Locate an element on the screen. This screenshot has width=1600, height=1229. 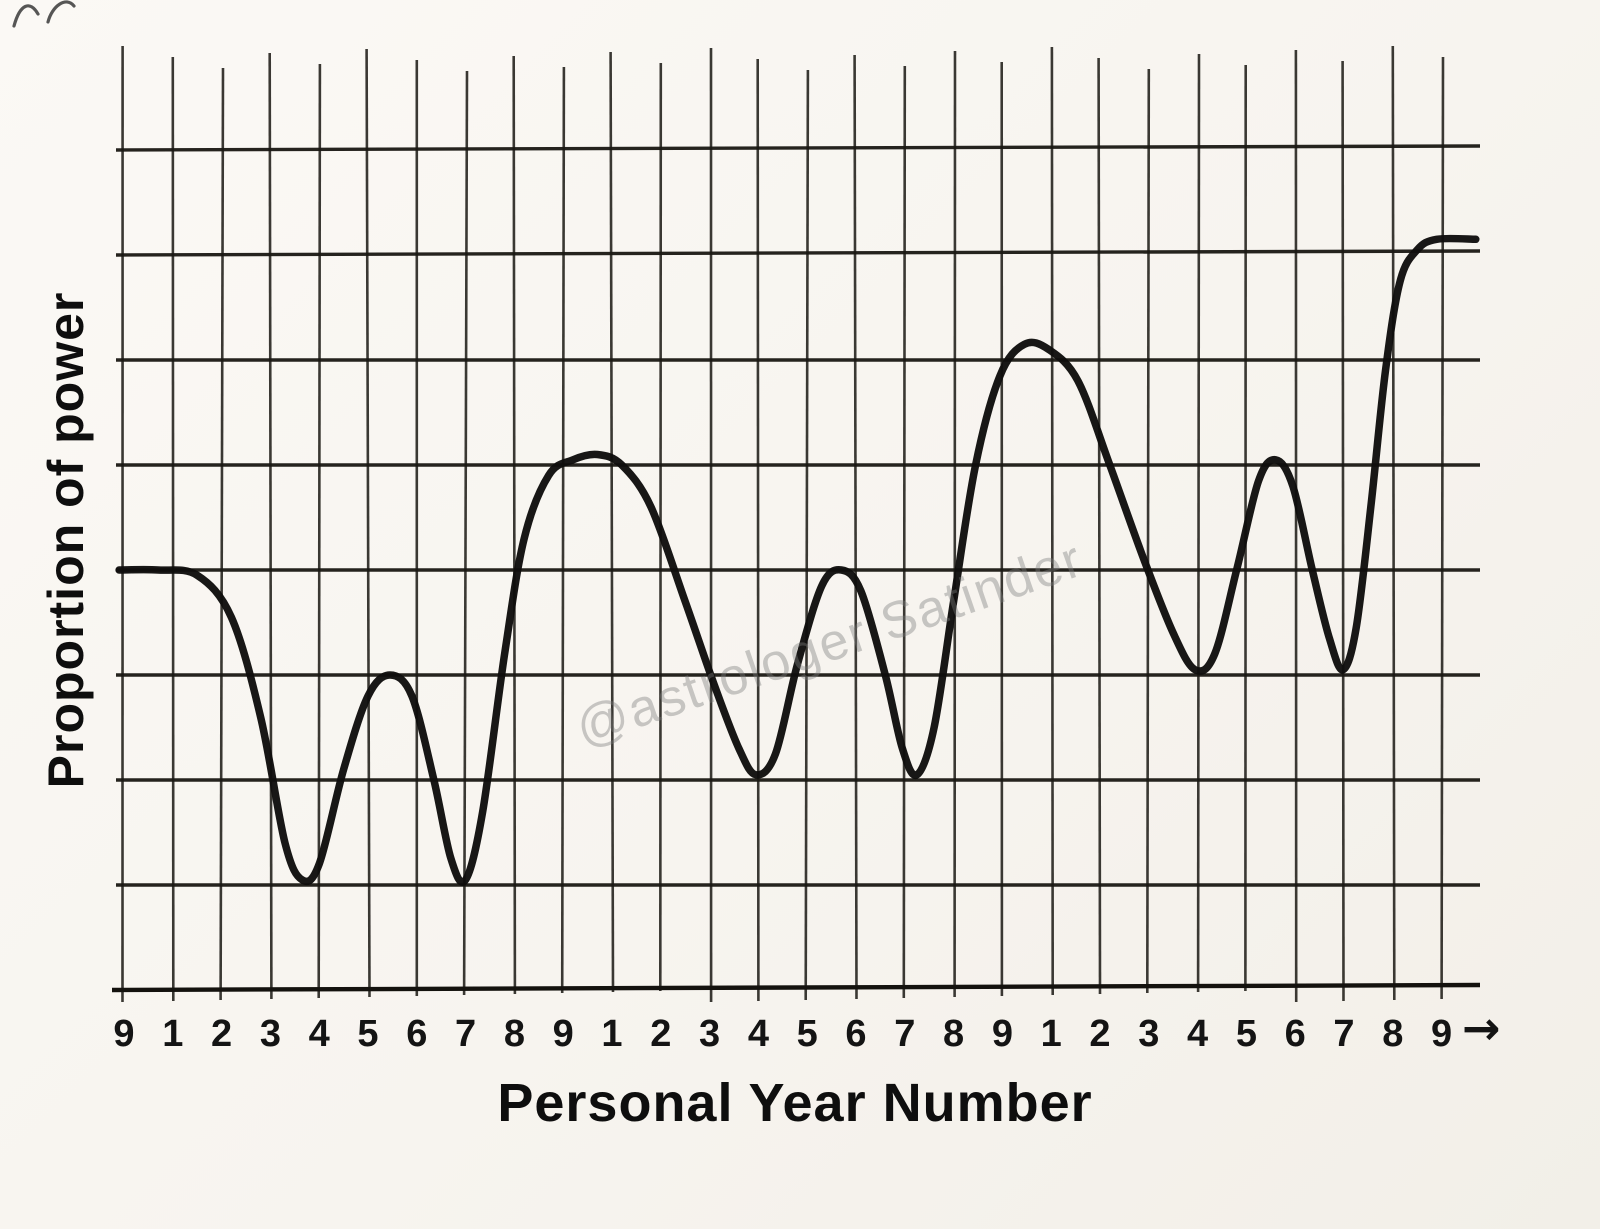
x-axis-title: Personal Year Number is located at coordinates (795, 1103).